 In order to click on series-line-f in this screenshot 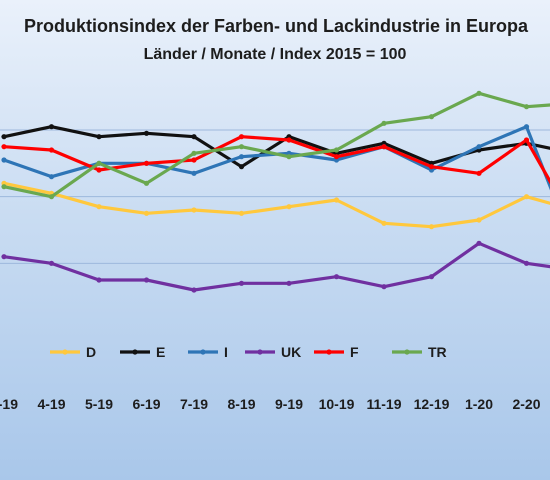, I will do `click(276, 160)`.